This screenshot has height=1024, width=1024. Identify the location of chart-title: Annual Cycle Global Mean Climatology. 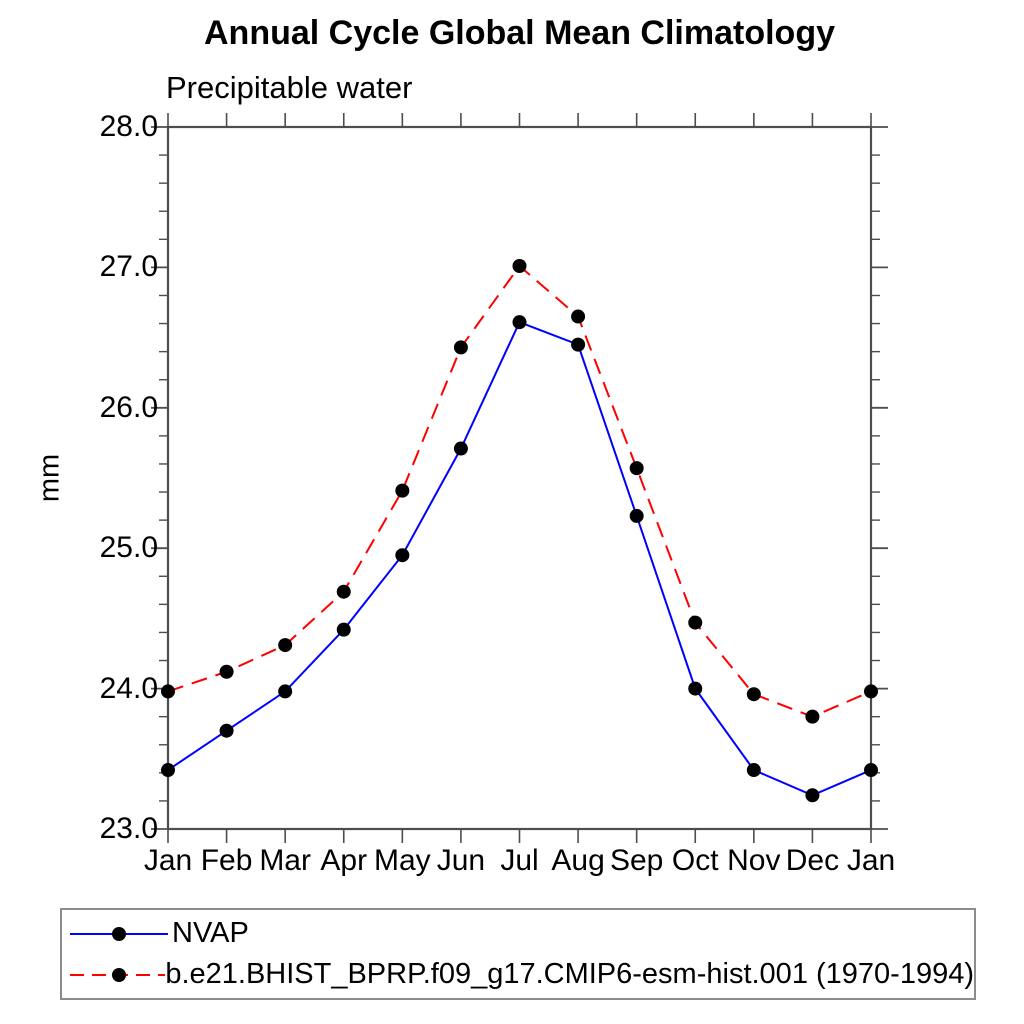
(519, 33).